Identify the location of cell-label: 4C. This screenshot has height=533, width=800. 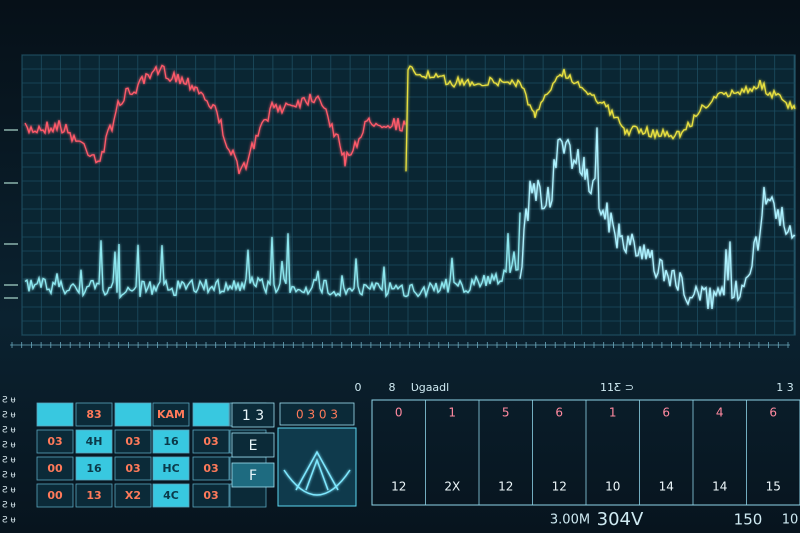
(171, 495).